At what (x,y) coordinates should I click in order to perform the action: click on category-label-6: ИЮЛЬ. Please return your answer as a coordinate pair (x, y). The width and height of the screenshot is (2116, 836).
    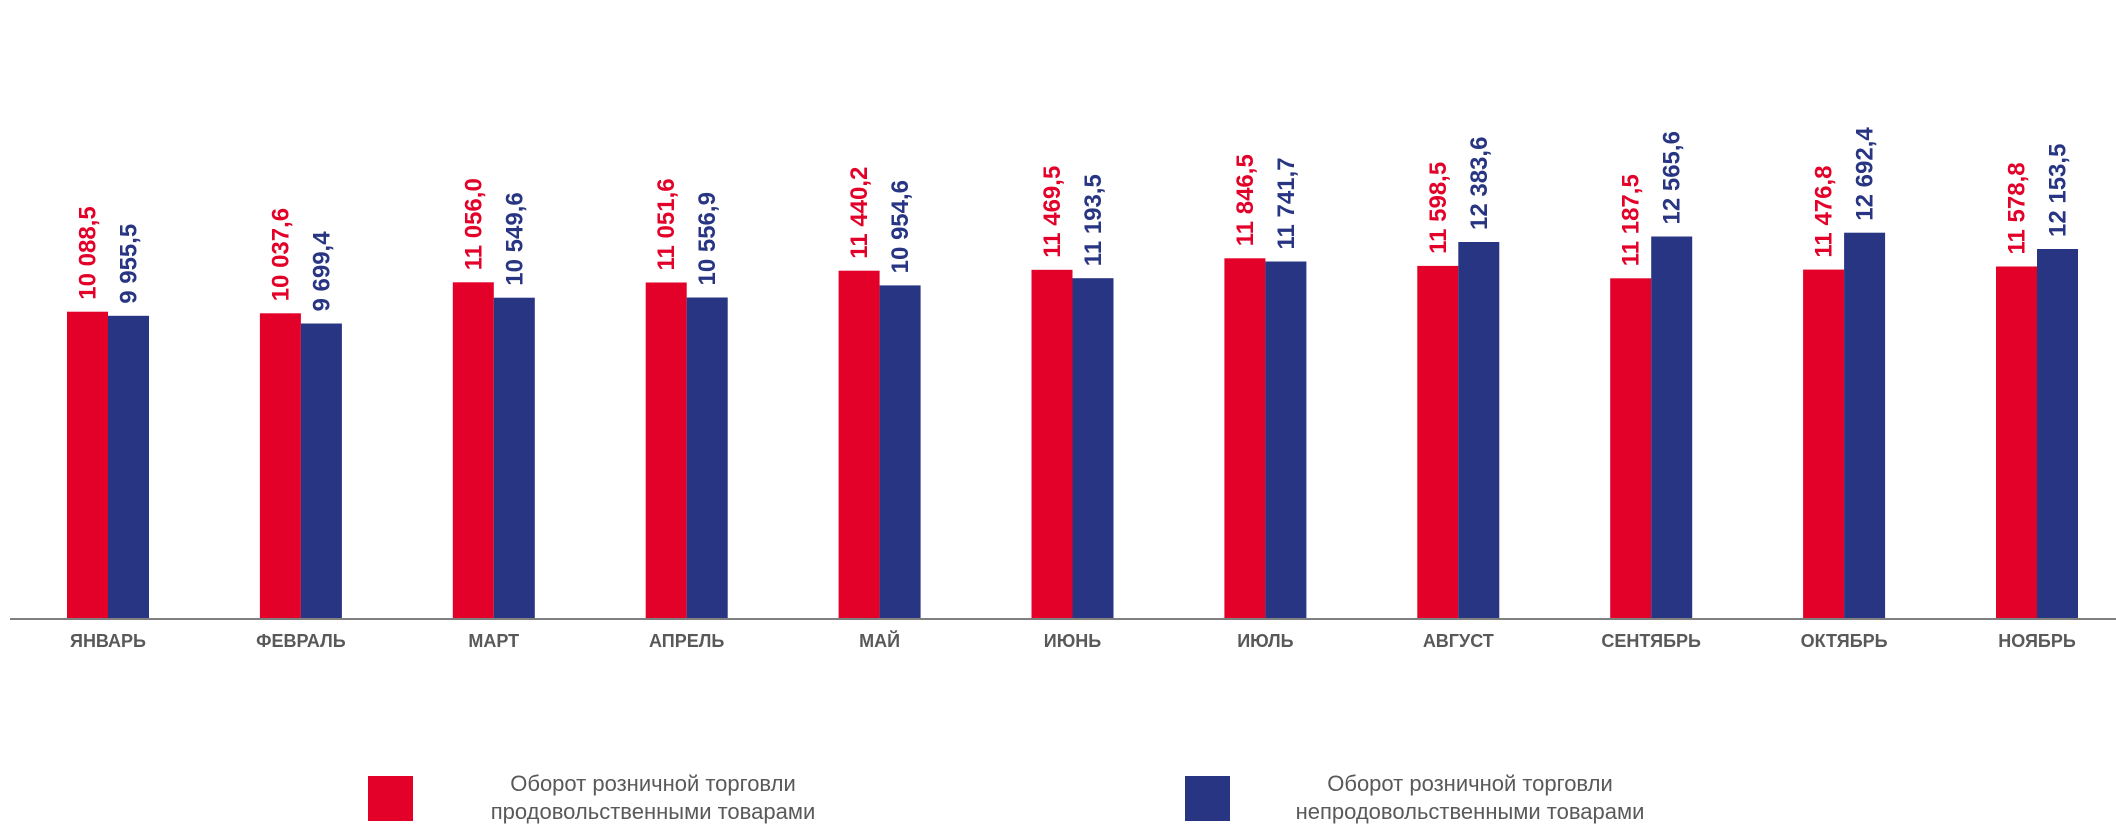
    Looking at the image, I should click on (1265, 641).